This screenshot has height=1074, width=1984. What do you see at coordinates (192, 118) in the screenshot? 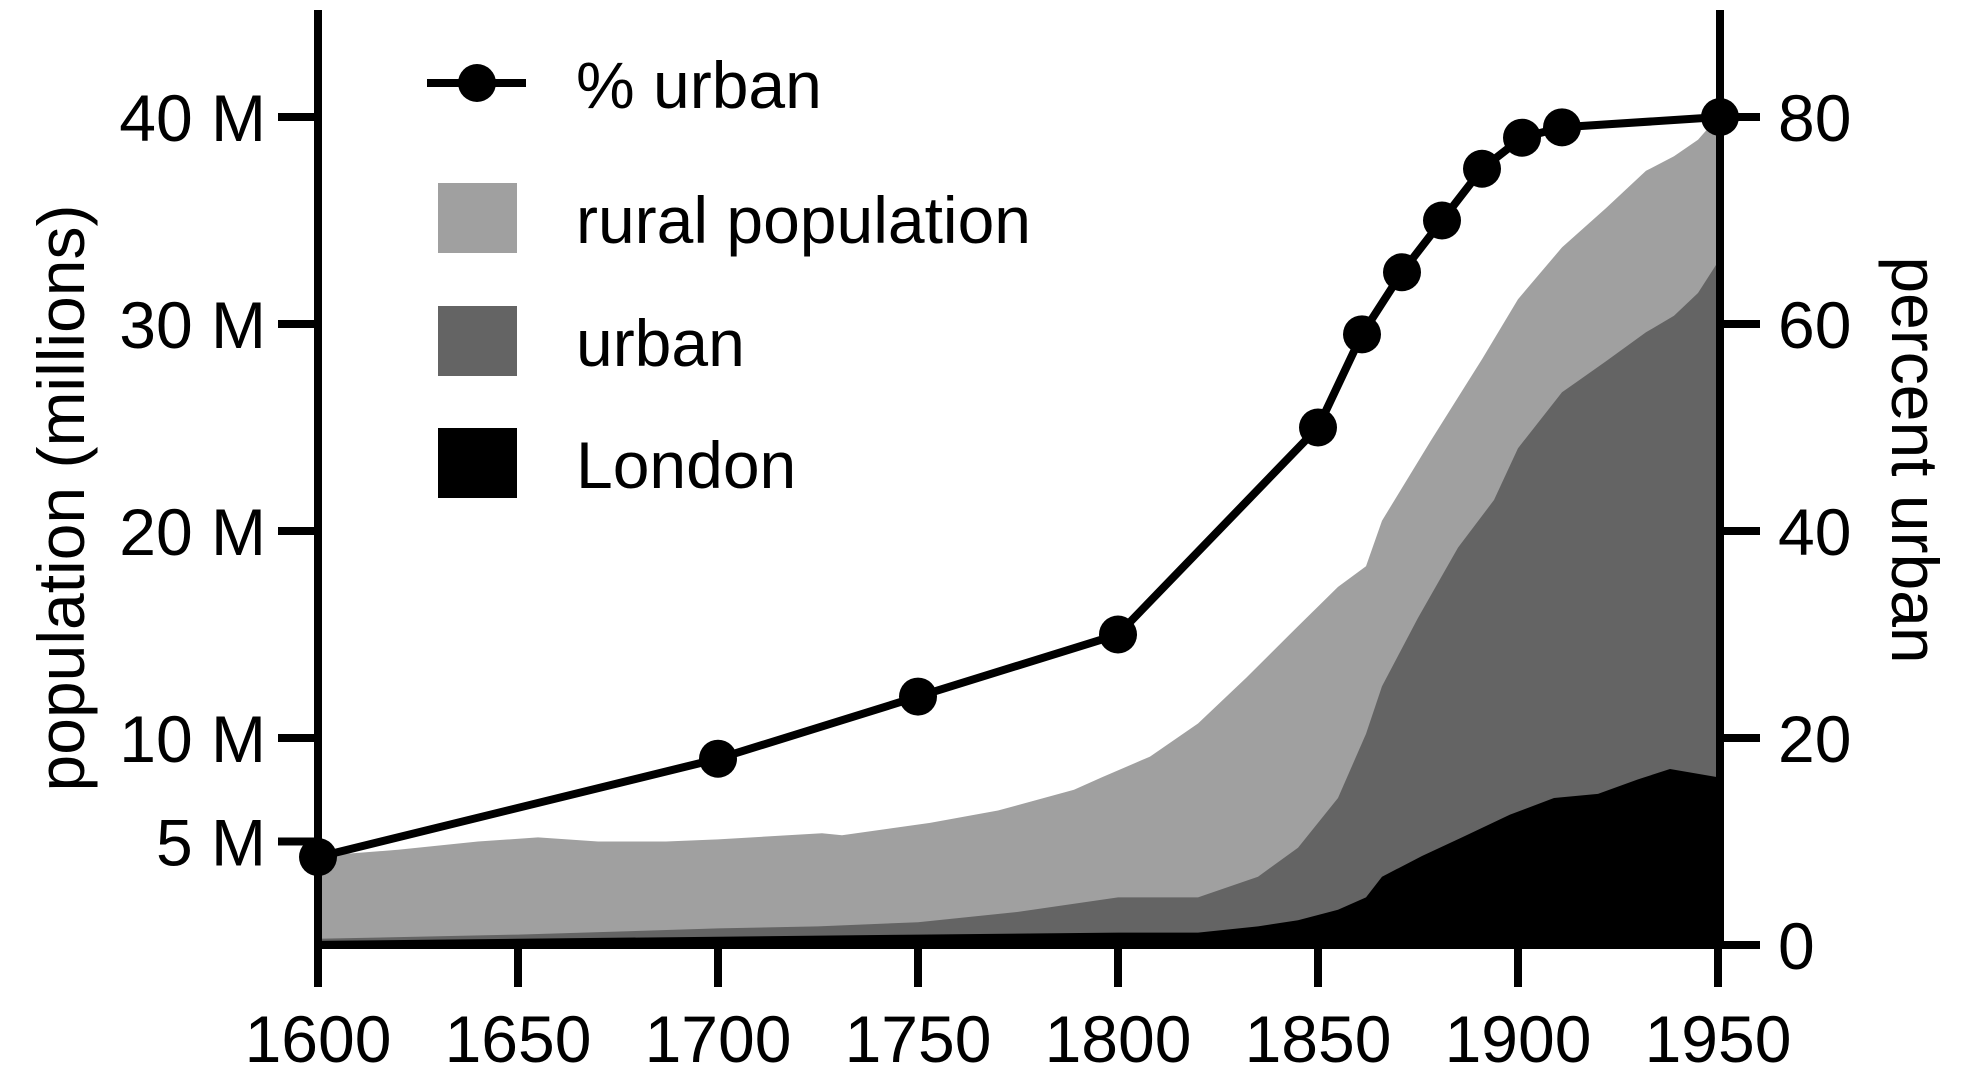
I see `y-left-tick-label: 40 M` at bounding box center [192, 118].